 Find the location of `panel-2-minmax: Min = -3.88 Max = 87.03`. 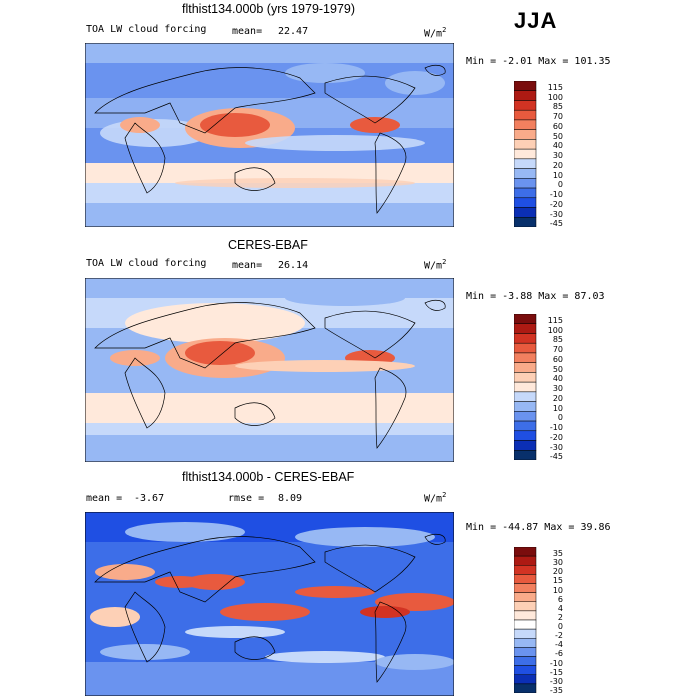

panel-2-minmax: Min = -3.88 Max = 87.03 is located at coordinates (535, 296).